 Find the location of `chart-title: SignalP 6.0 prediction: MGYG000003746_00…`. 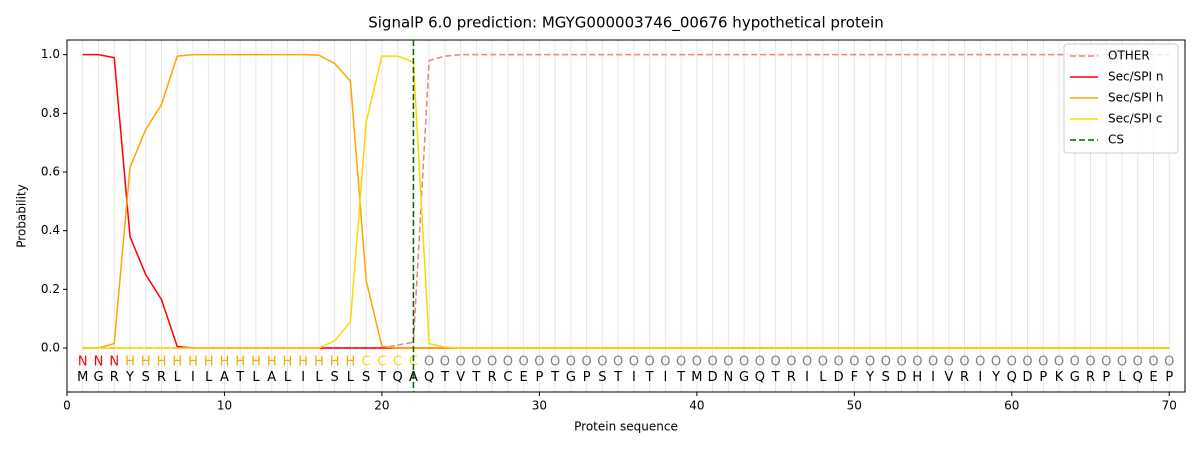

chart-title: SignalP 6.0 prediction: MGYG000003746_00… is located at coordinates (626, 23).